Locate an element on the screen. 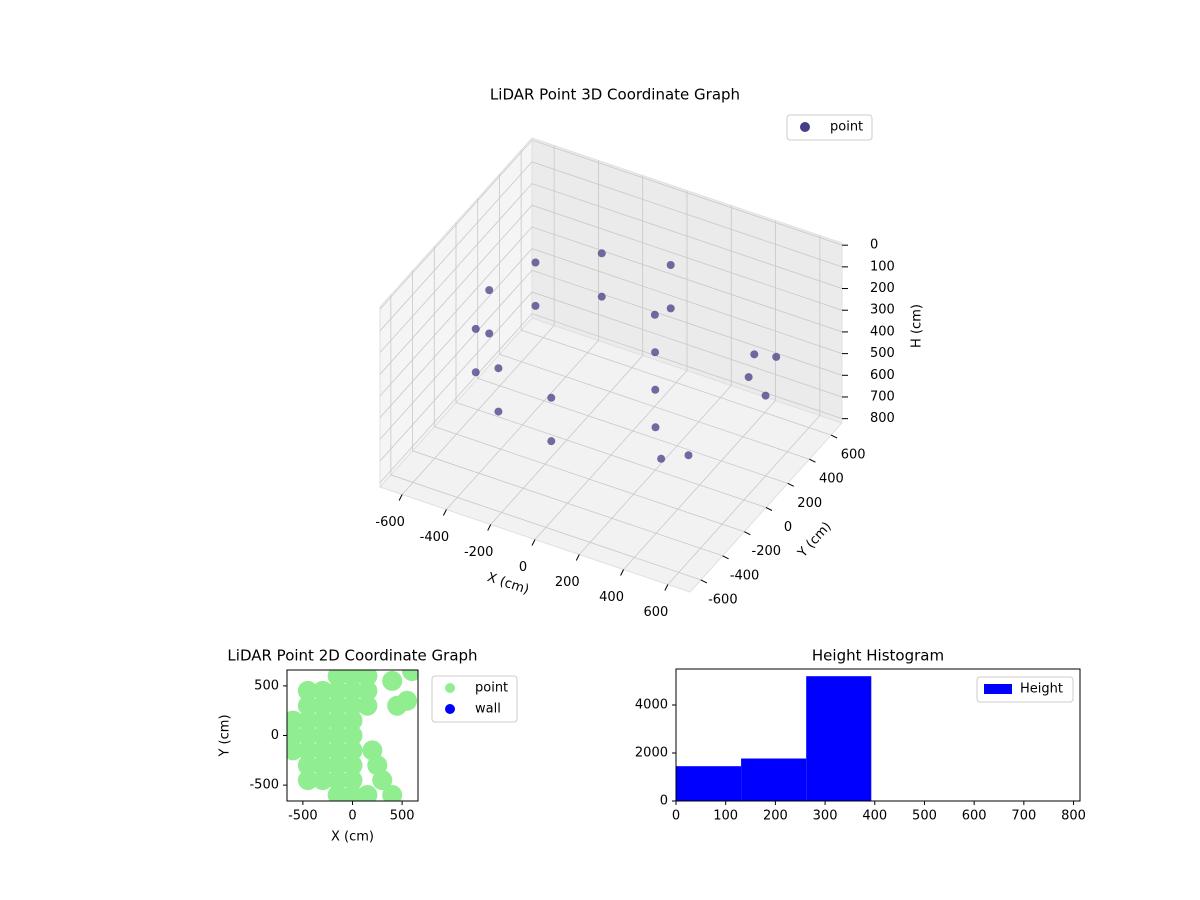 The height and width of the screenshot is (900, 1200). y-tick-label: 2000 is located at coordinates (651, 753).